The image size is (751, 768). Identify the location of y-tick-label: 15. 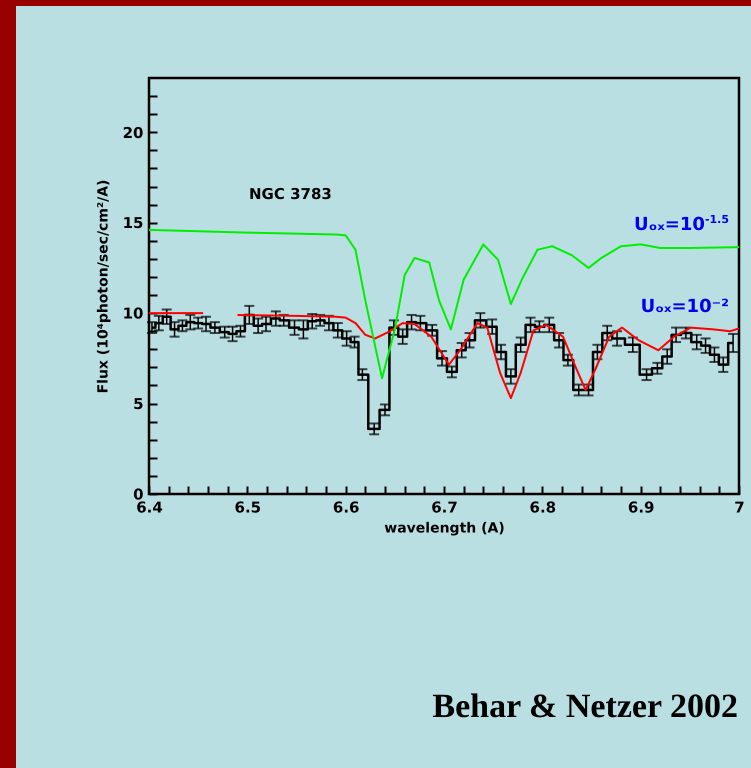
(133, 223).